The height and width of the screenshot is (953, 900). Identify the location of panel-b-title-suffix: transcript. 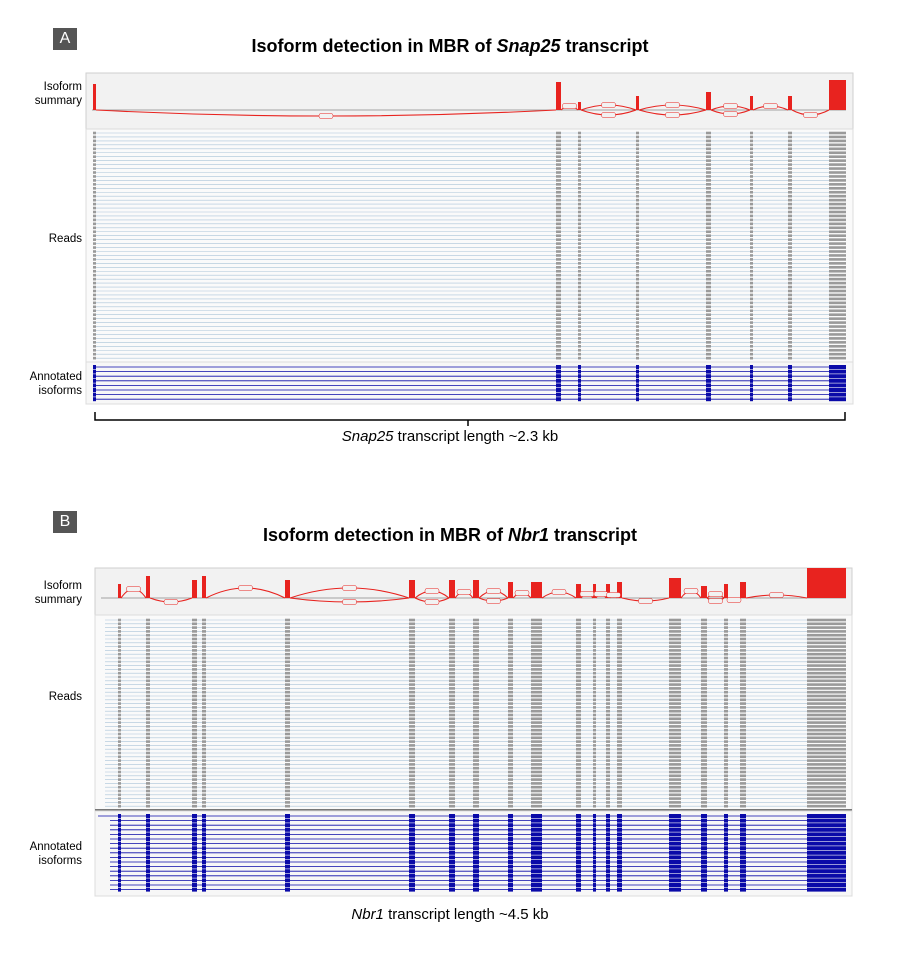
(593, 535).